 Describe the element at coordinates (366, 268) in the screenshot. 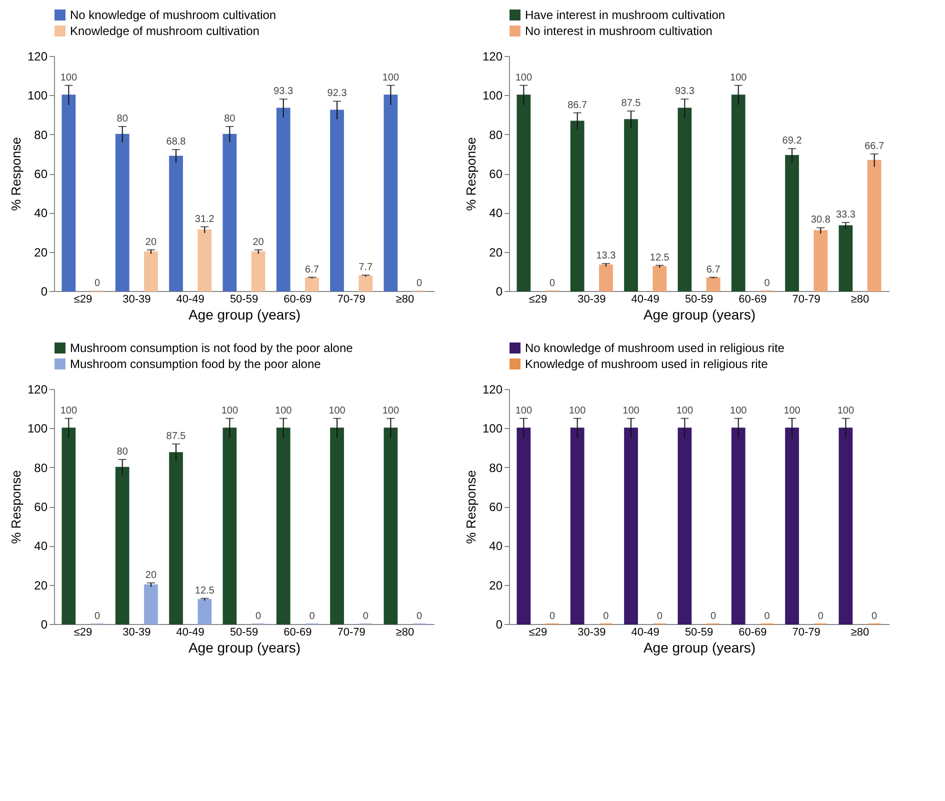

I see `data-label: 7.7` at that location.